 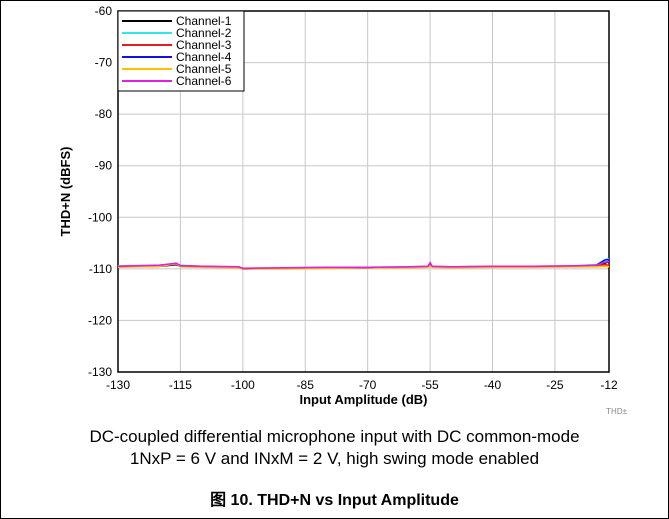 I want to click on x-tick-label: -12, so click(x=609, y=385).